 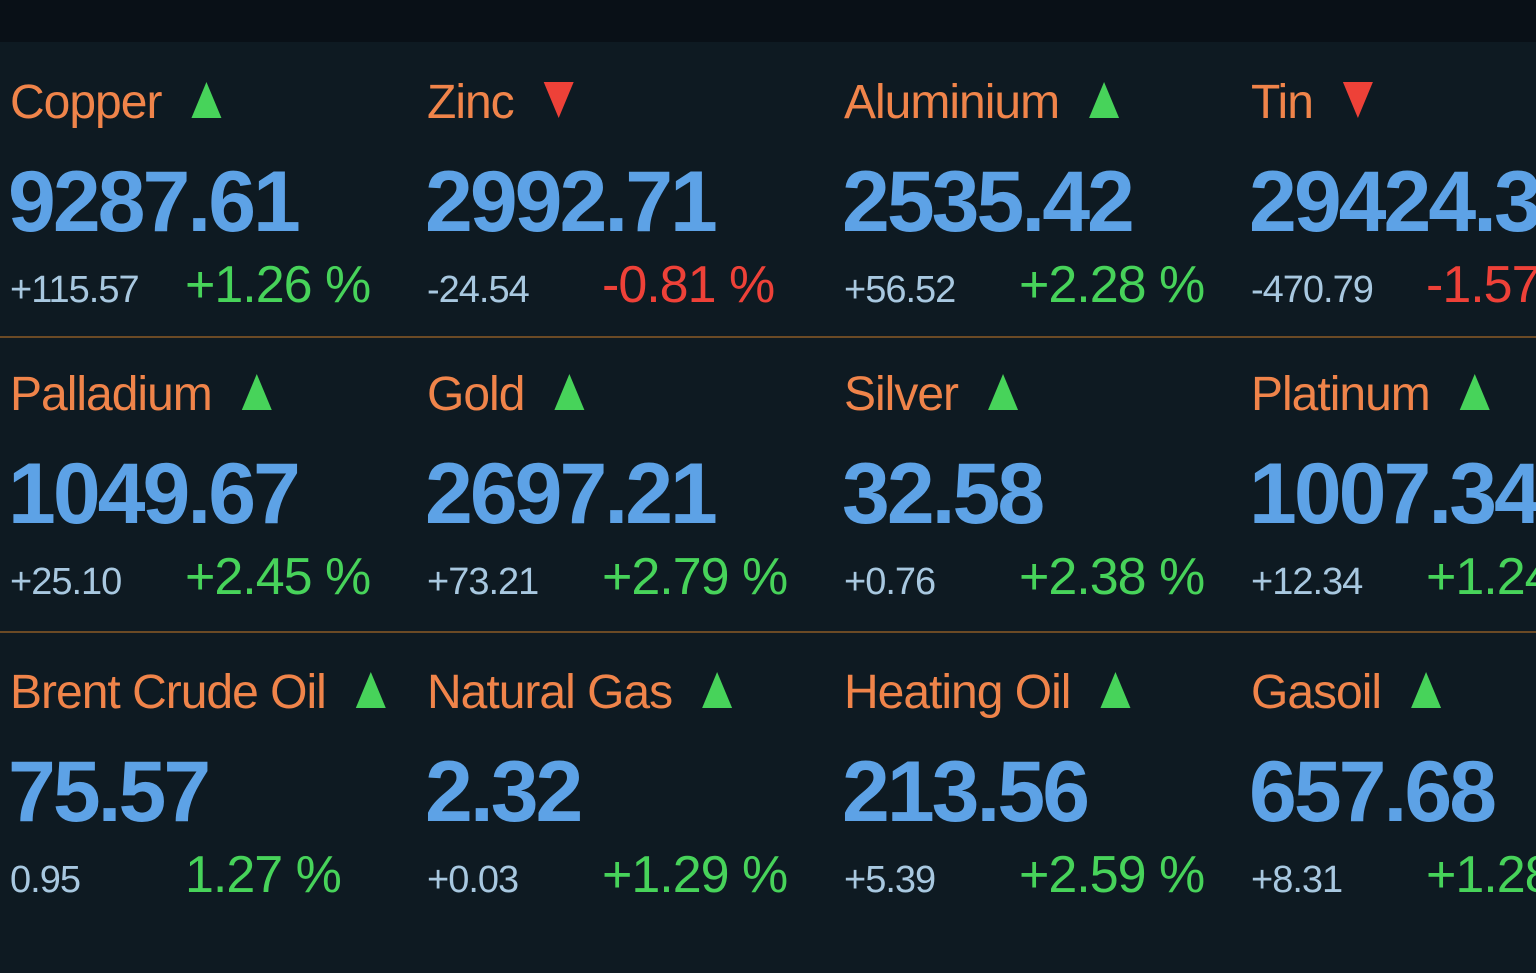 I want to click on commodity-name: Brent Crude Oil, so click(x=168, y=692).